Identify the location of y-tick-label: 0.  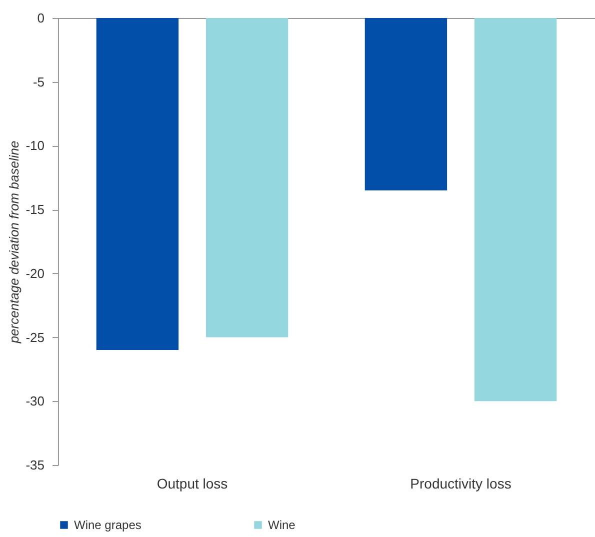
(40, 18).